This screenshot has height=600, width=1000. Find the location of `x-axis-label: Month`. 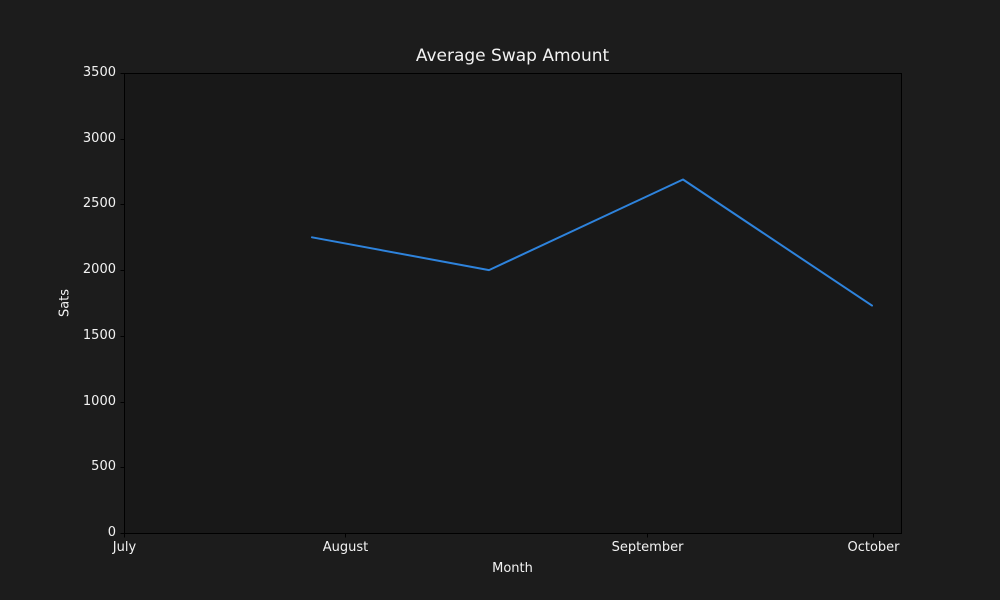

x-axis-label: Month is located at coordinates (512, 568).